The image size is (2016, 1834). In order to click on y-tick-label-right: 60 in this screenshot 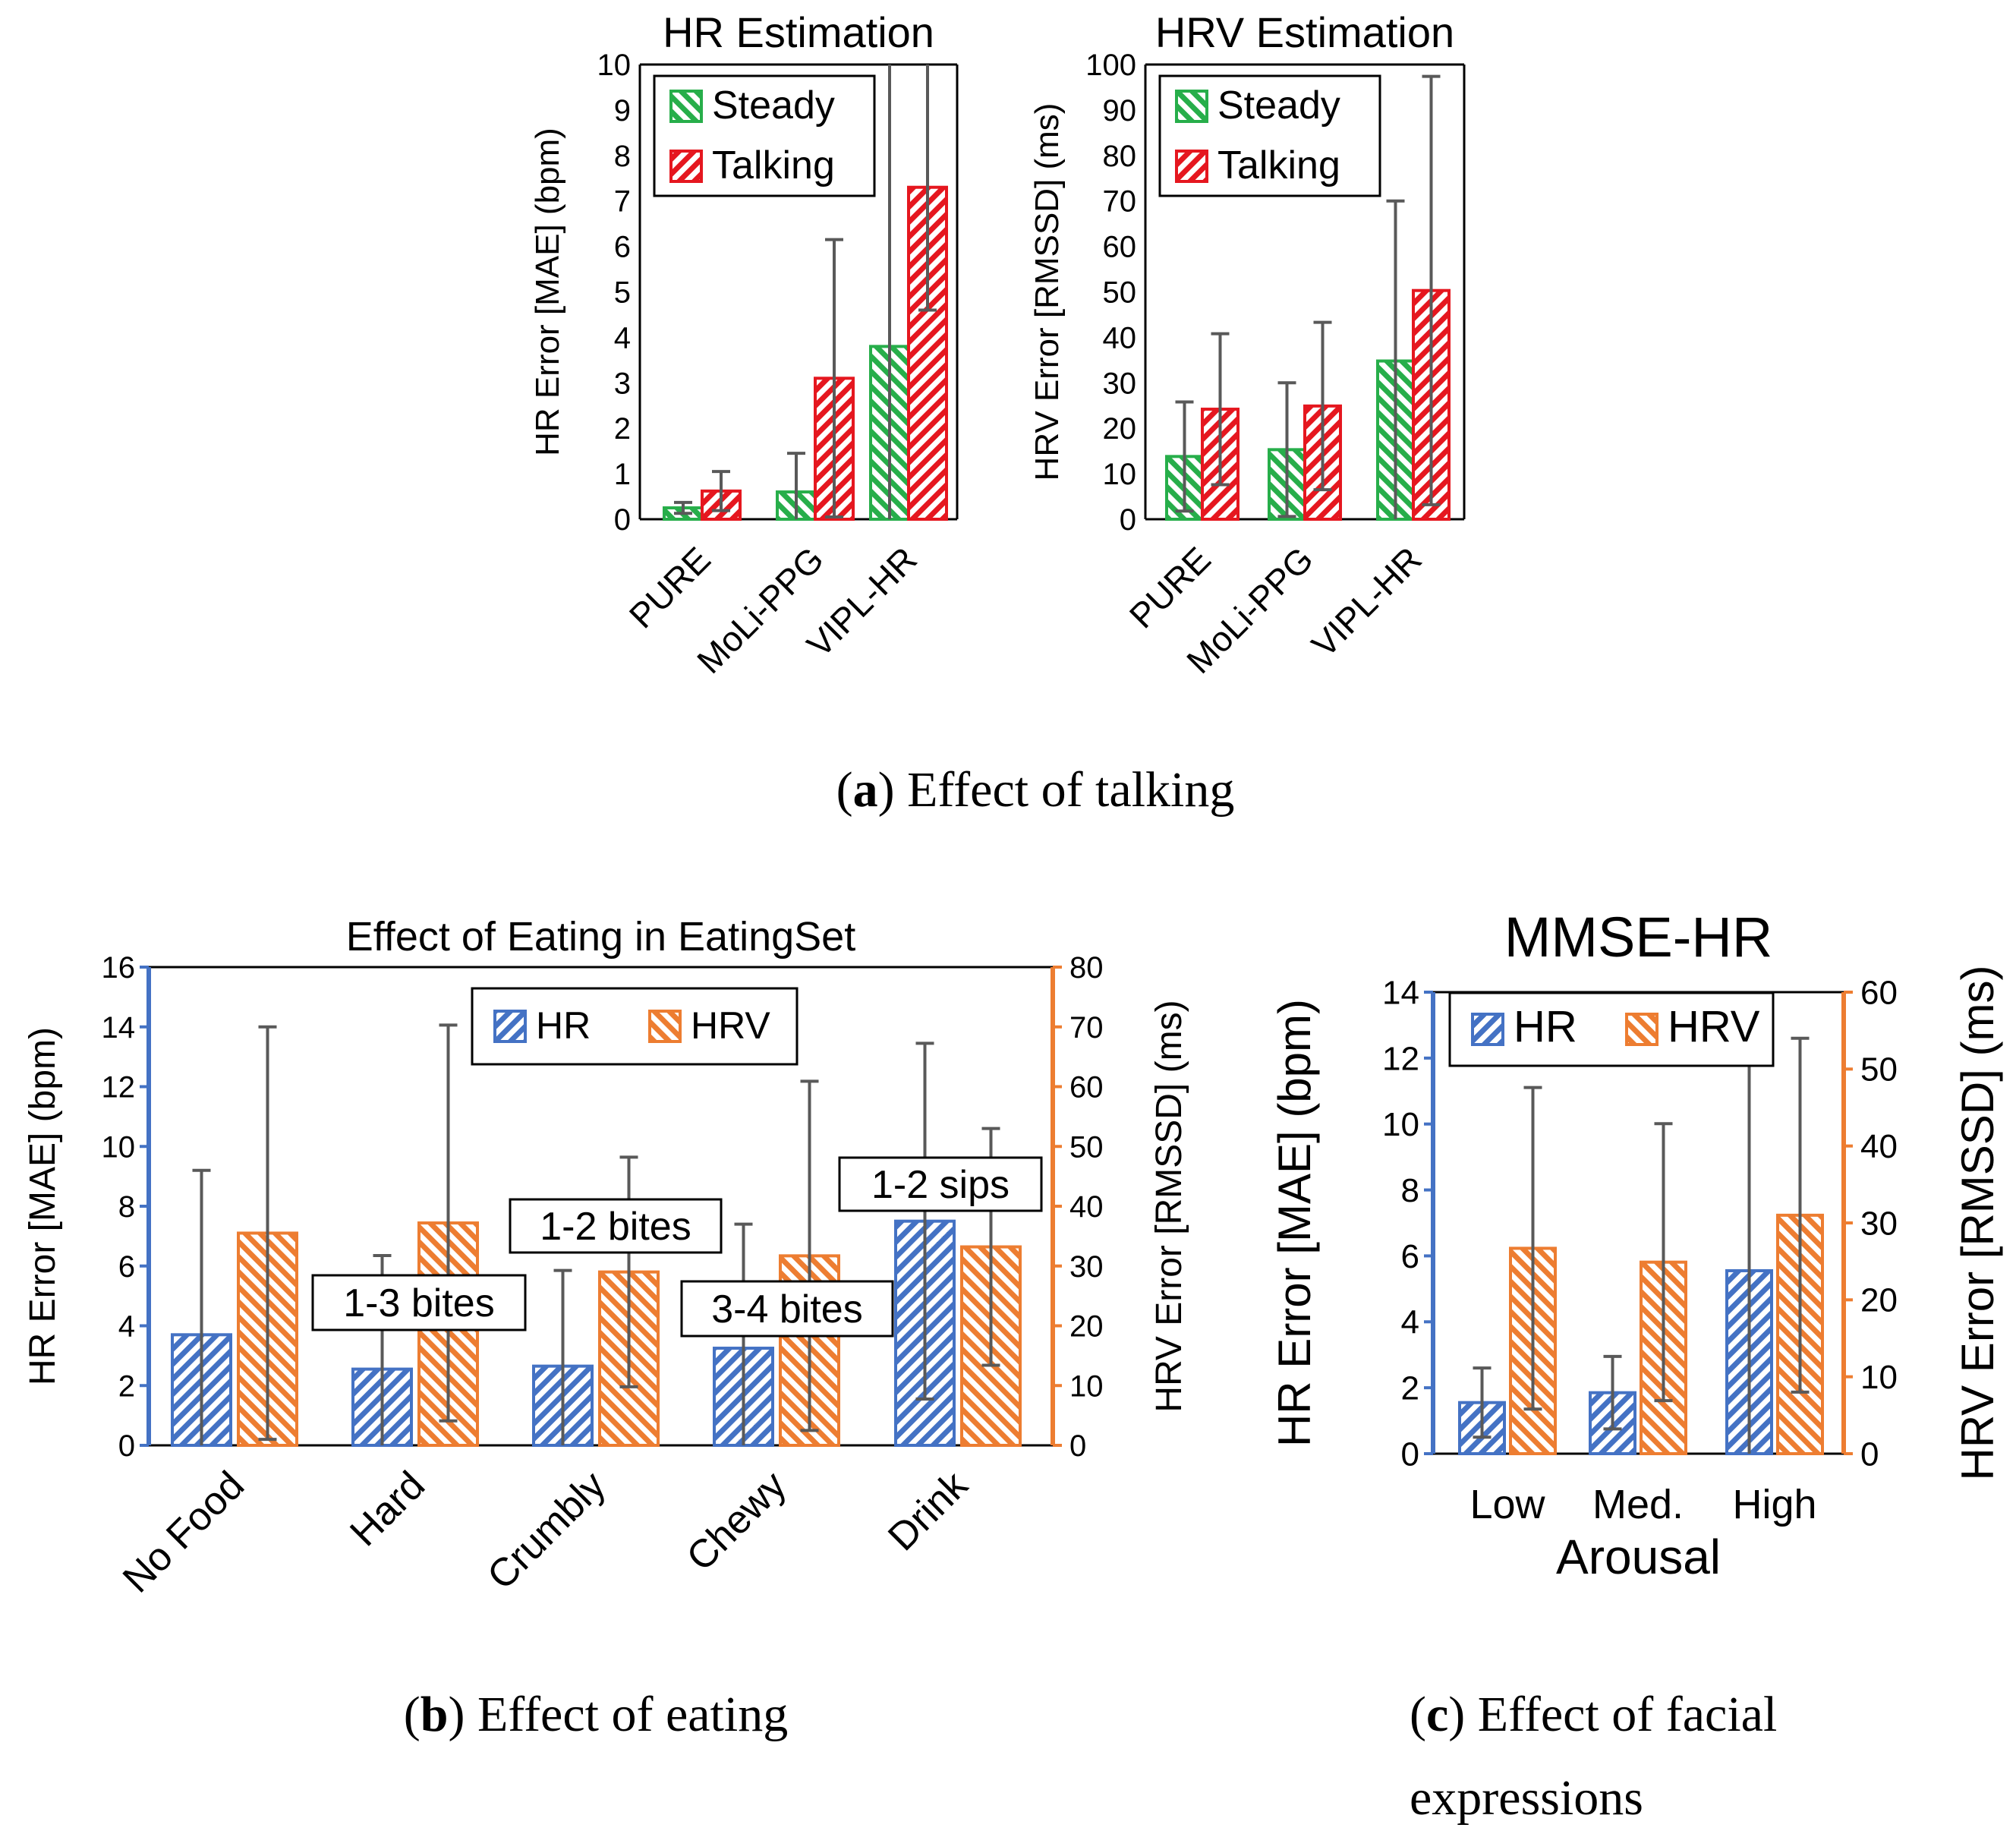, I will do `click(1086, 1087)`.